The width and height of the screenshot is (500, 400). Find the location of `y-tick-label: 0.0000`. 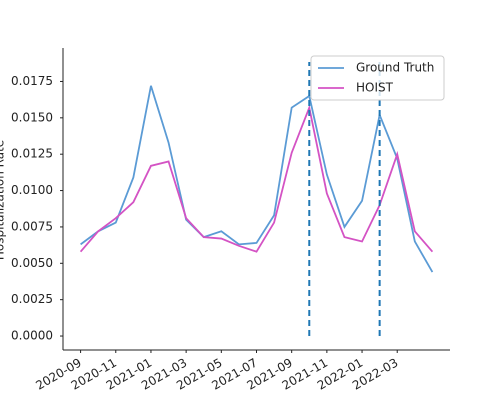

y-tick-label: 0.0000 is located at coordinates (32, 336).